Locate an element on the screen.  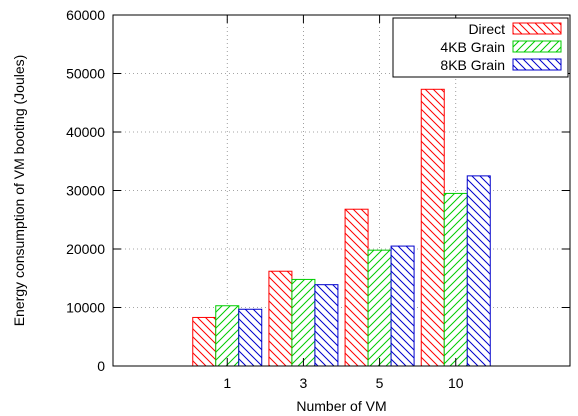
x-tick-label: 3 is located at coordinates (304, 383).